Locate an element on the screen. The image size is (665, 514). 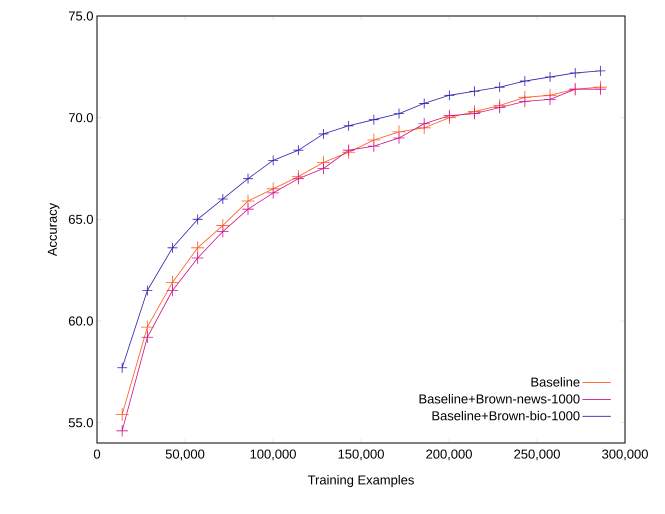
legend-label: Baseline is located at coordinates (555, 382).